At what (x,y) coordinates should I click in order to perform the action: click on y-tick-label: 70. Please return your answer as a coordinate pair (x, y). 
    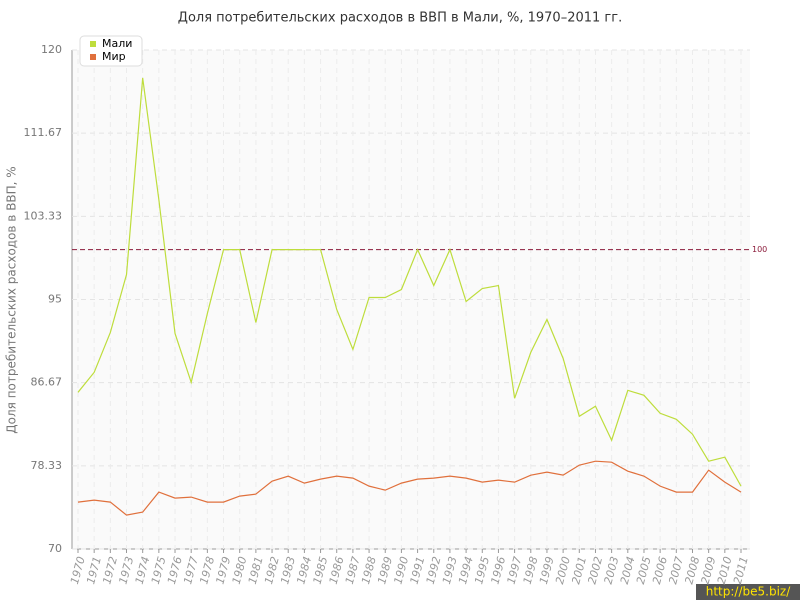
    Looking at the image, I should click on (55, 548).